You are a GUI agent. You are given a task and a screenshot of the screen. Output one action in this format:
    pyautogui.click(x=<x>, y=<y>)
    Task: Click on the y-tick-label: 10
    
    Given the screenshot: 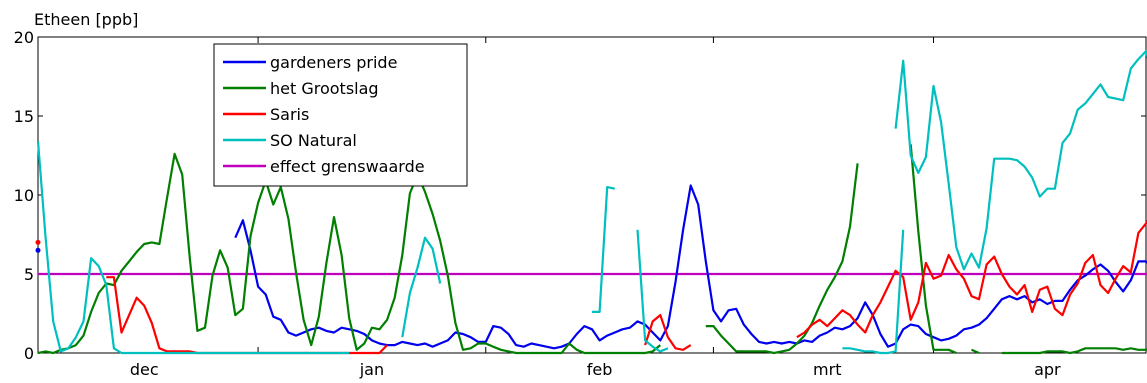 What is the action you would take?
    pyautogui.click(x=24, y=195)
    